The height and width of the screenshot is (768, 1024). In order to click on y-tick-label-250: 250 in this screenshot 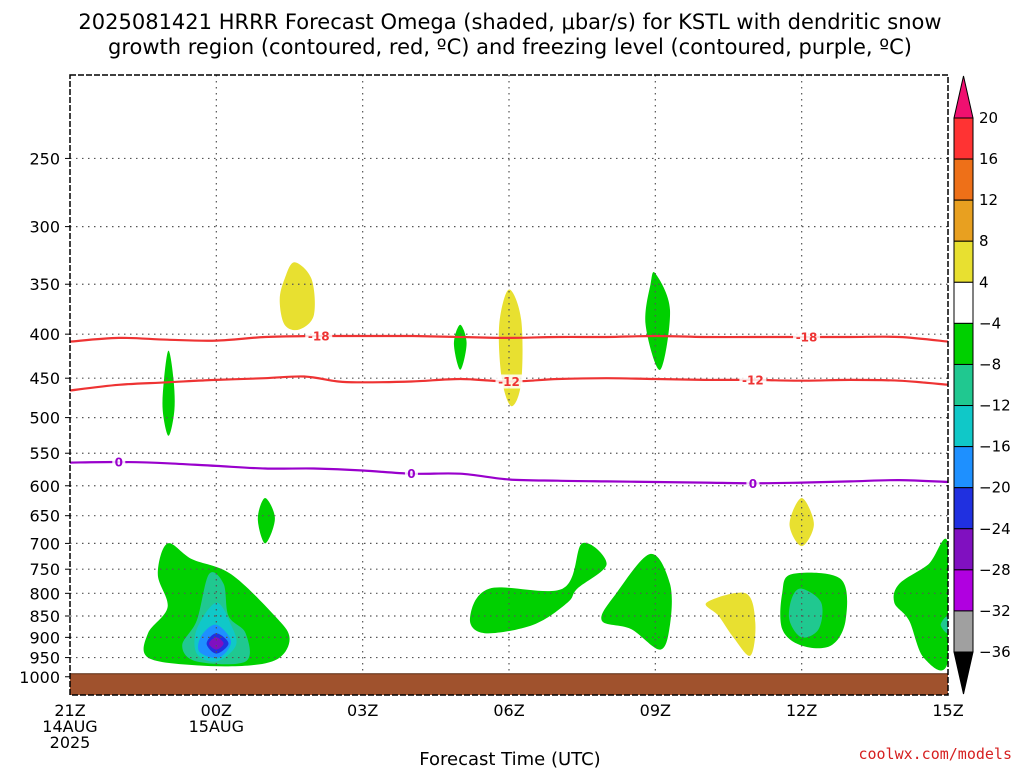, I will do `click(44, 158)`.